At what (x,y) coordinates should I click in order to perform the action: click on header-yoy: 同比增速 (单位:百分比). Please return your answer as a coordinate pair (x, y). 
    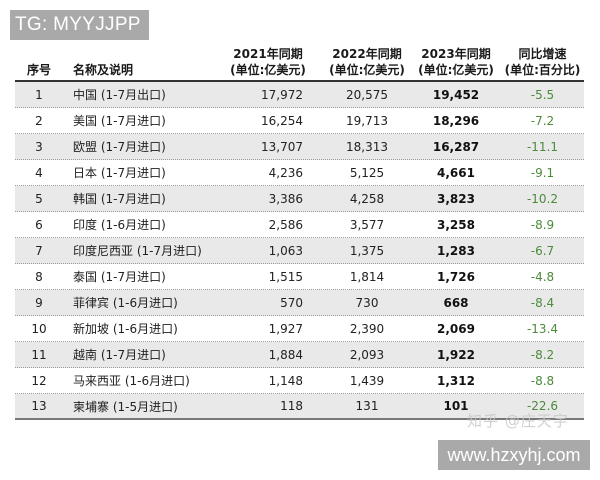
    Looking at the image, I should click on (542, 62).